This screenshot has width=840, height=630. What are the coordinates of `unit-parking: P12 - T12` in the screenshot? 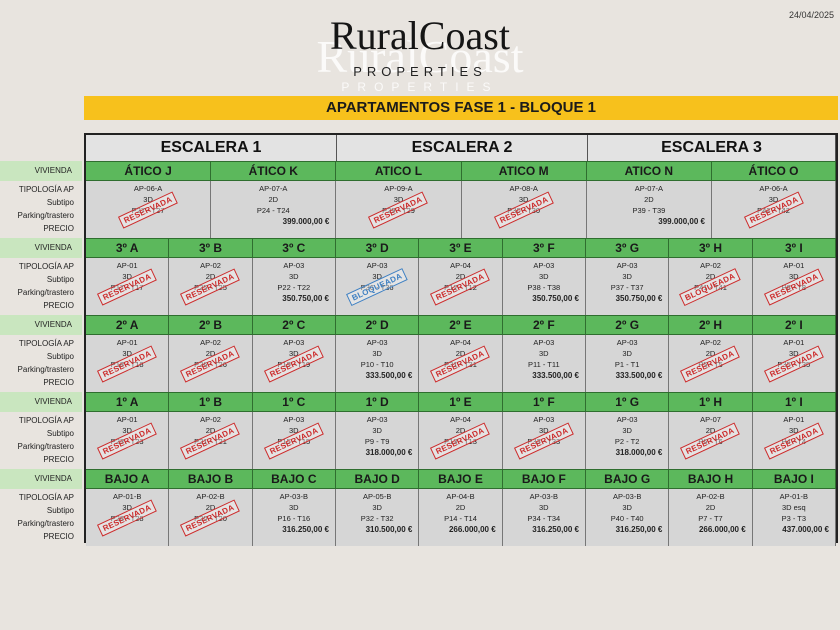 It's located at (460, 287).